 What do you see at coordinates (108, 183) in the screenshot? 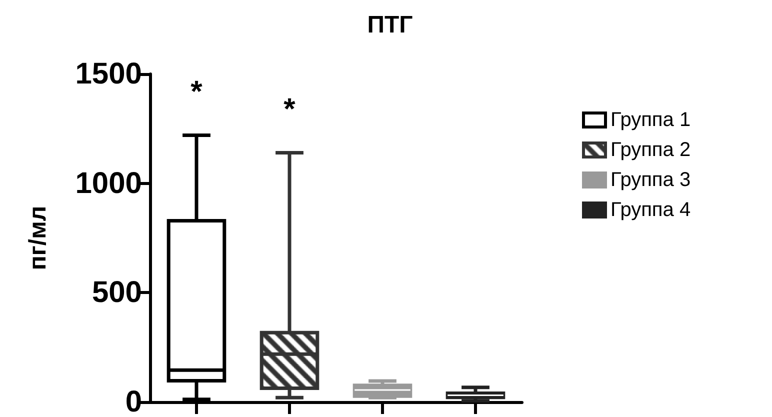
I see `y-tick-label: 1000` at bounding box center [108, 183].